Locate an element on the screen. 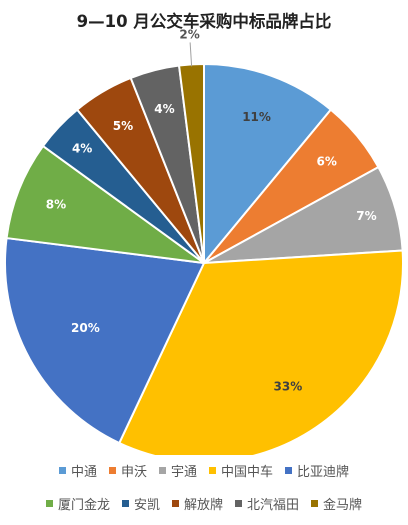  legend-label: 宇通 is located at coordinates (183, 472).